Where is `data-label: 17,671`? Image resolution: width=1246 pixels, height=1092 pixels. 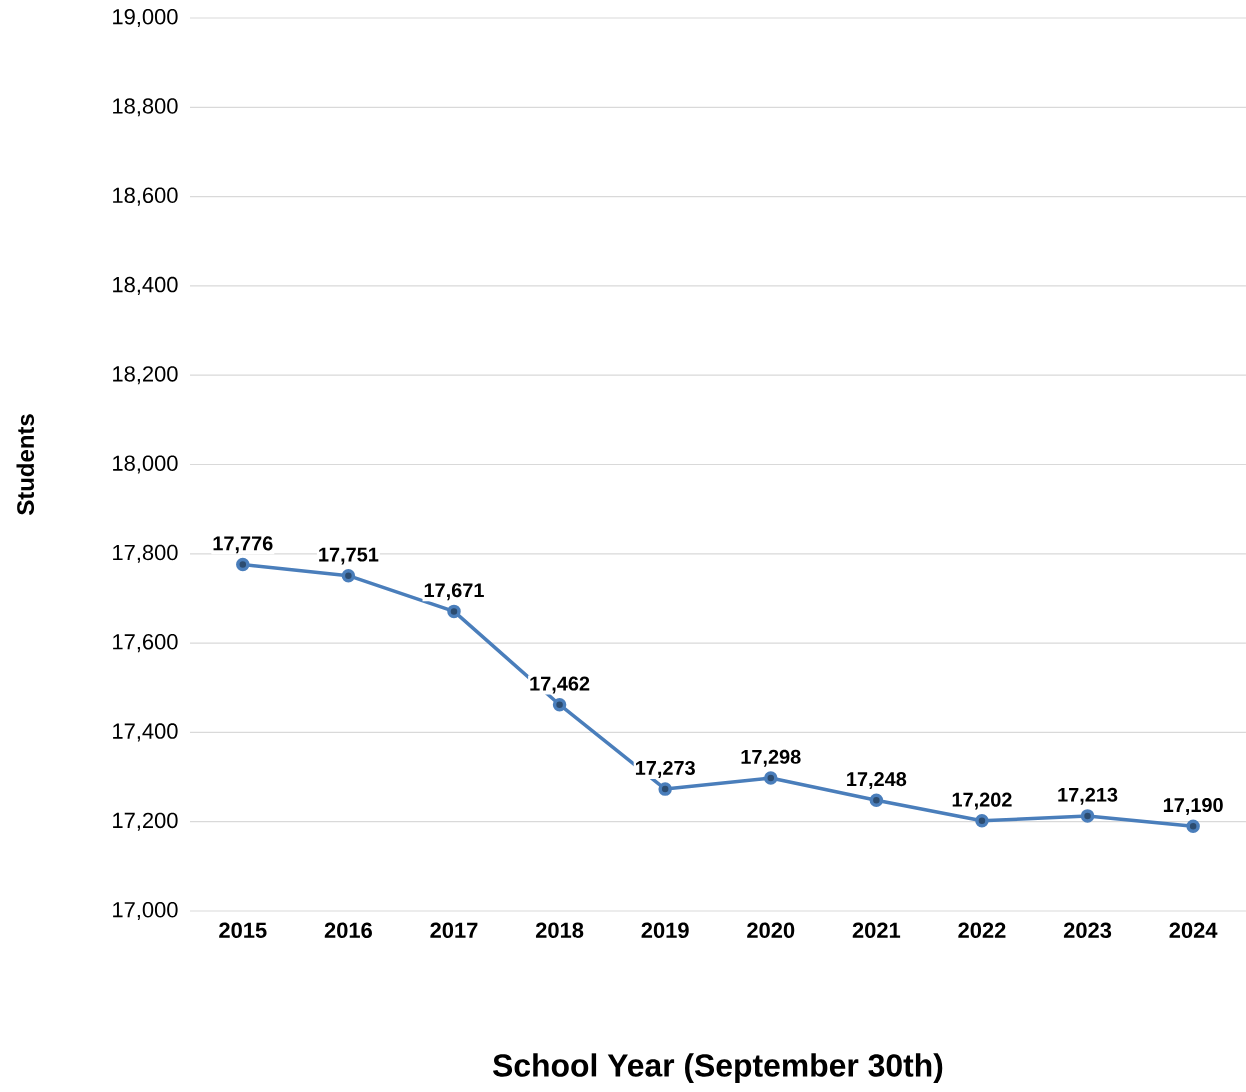 data-label: 17,671 is located at coordinates (454, 592).